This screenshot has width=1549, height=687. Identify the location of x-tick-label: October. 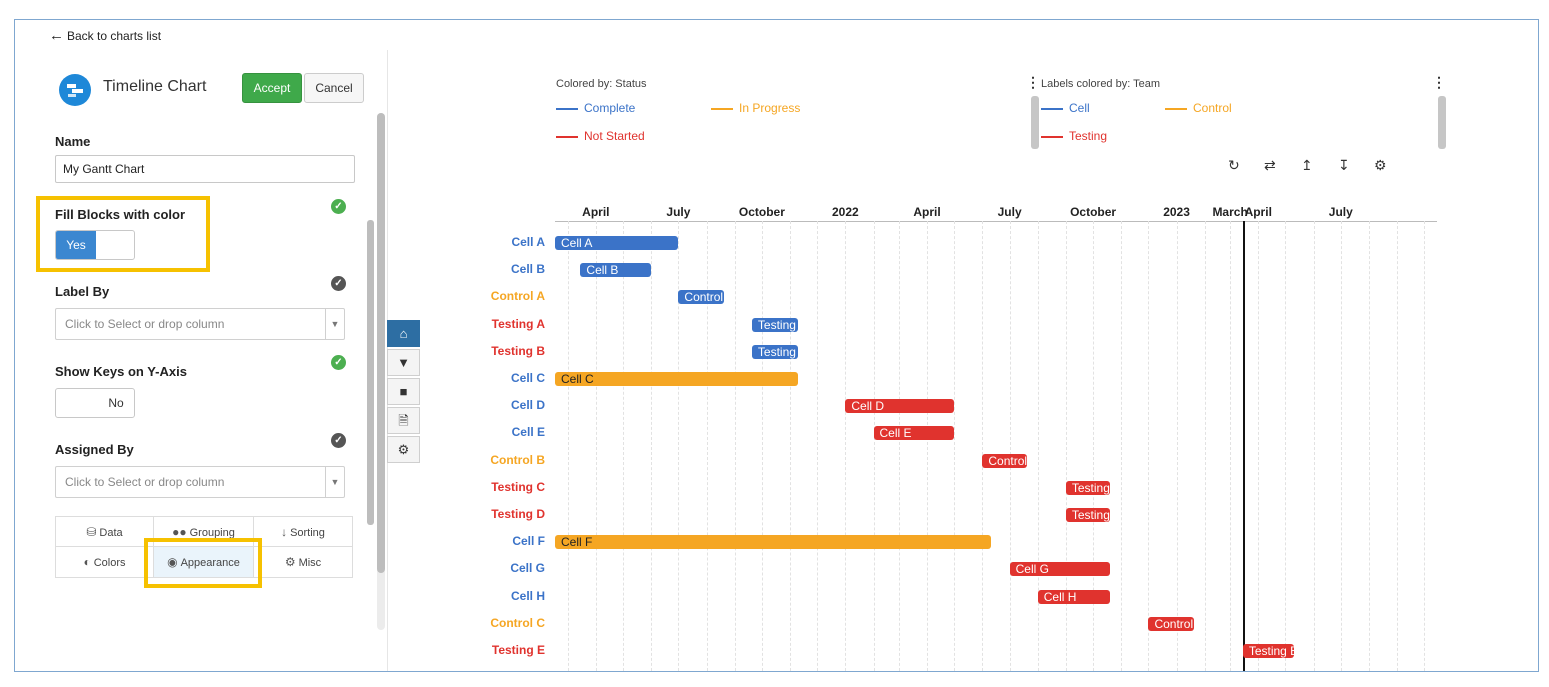
(1093, 212).